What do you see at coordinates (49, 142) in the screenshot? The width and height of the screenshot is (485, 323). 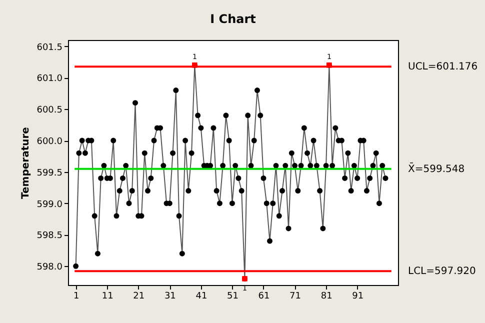 I see `y-tick-label: 600.0` at bounding box center [49, 142].